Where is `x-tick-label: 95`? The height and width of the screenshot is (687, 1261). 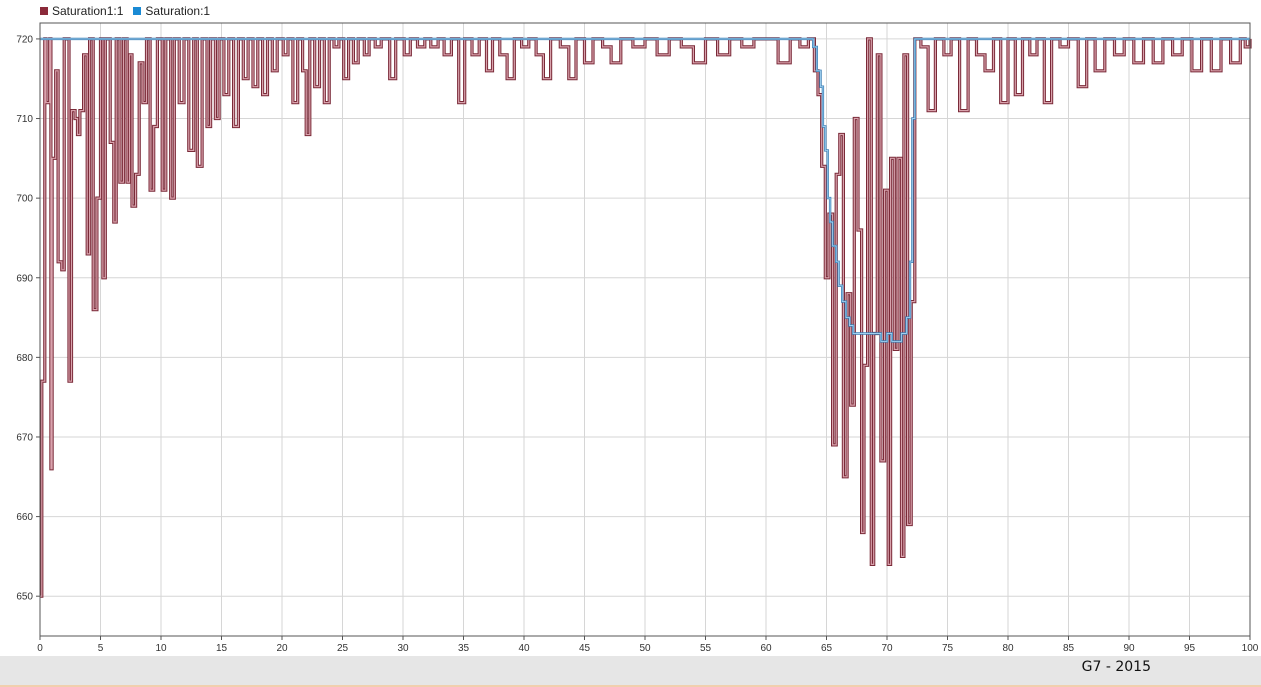
x-tick-label: 95 is located at coordinates (1190, 648).